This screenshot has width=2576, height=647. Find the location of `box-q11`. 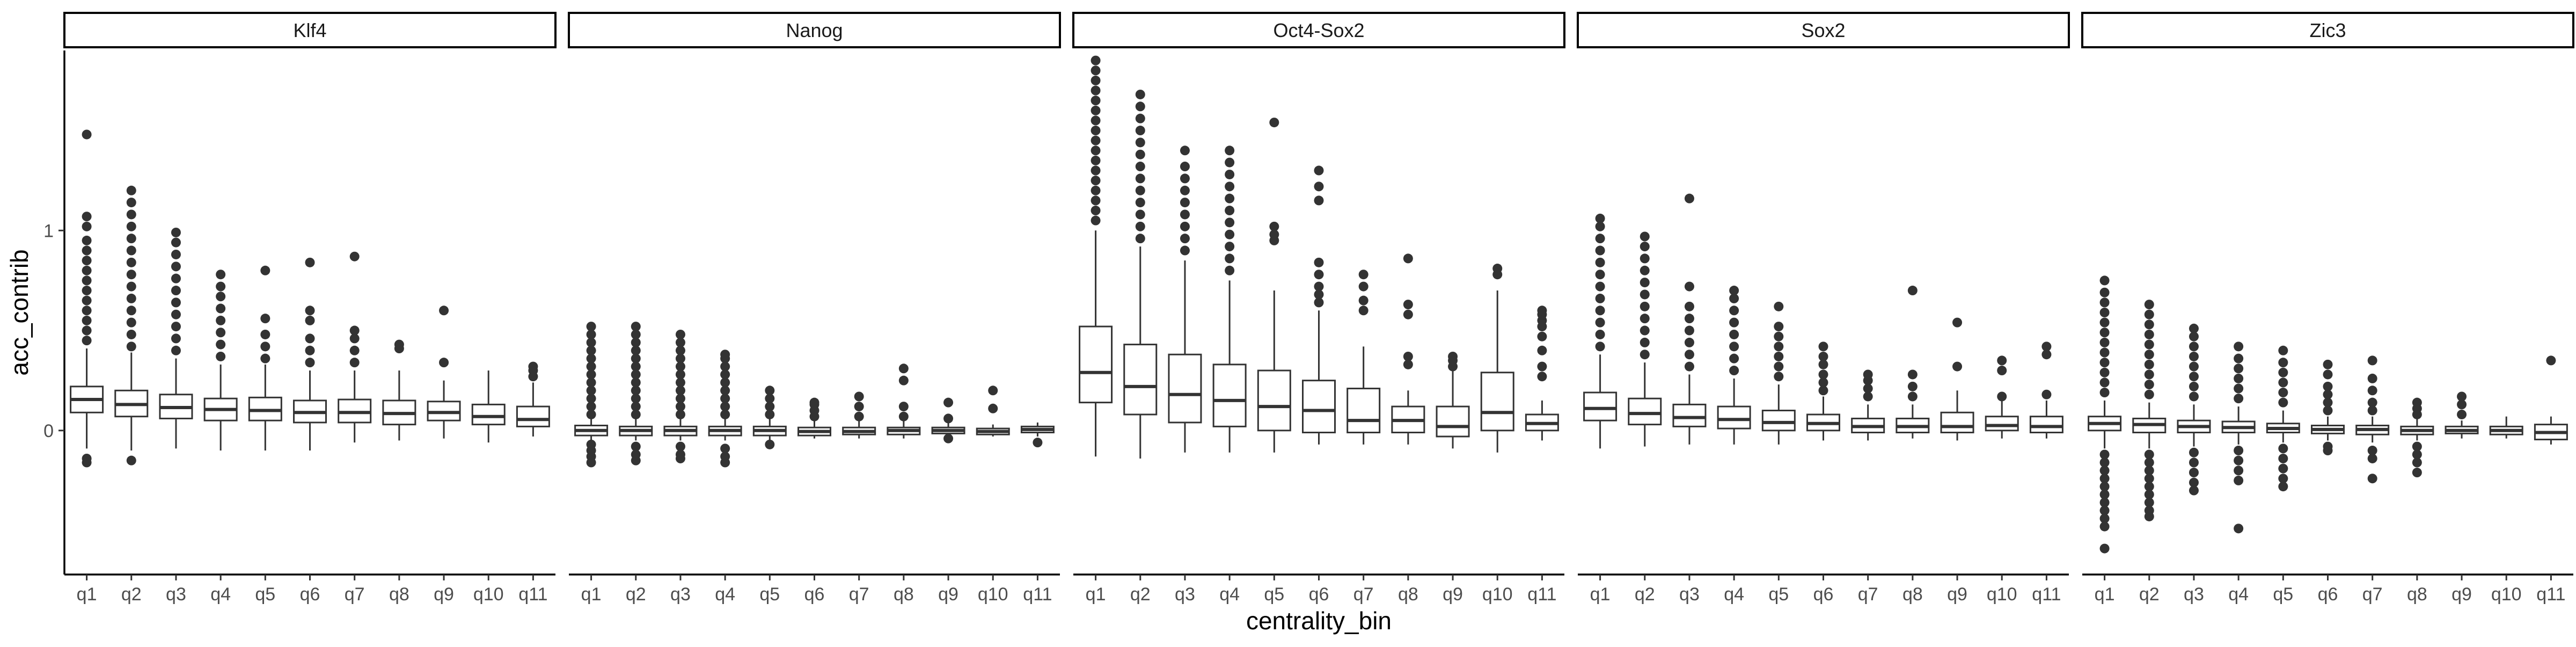

box-q11 is located at coordinates (2046, 390).